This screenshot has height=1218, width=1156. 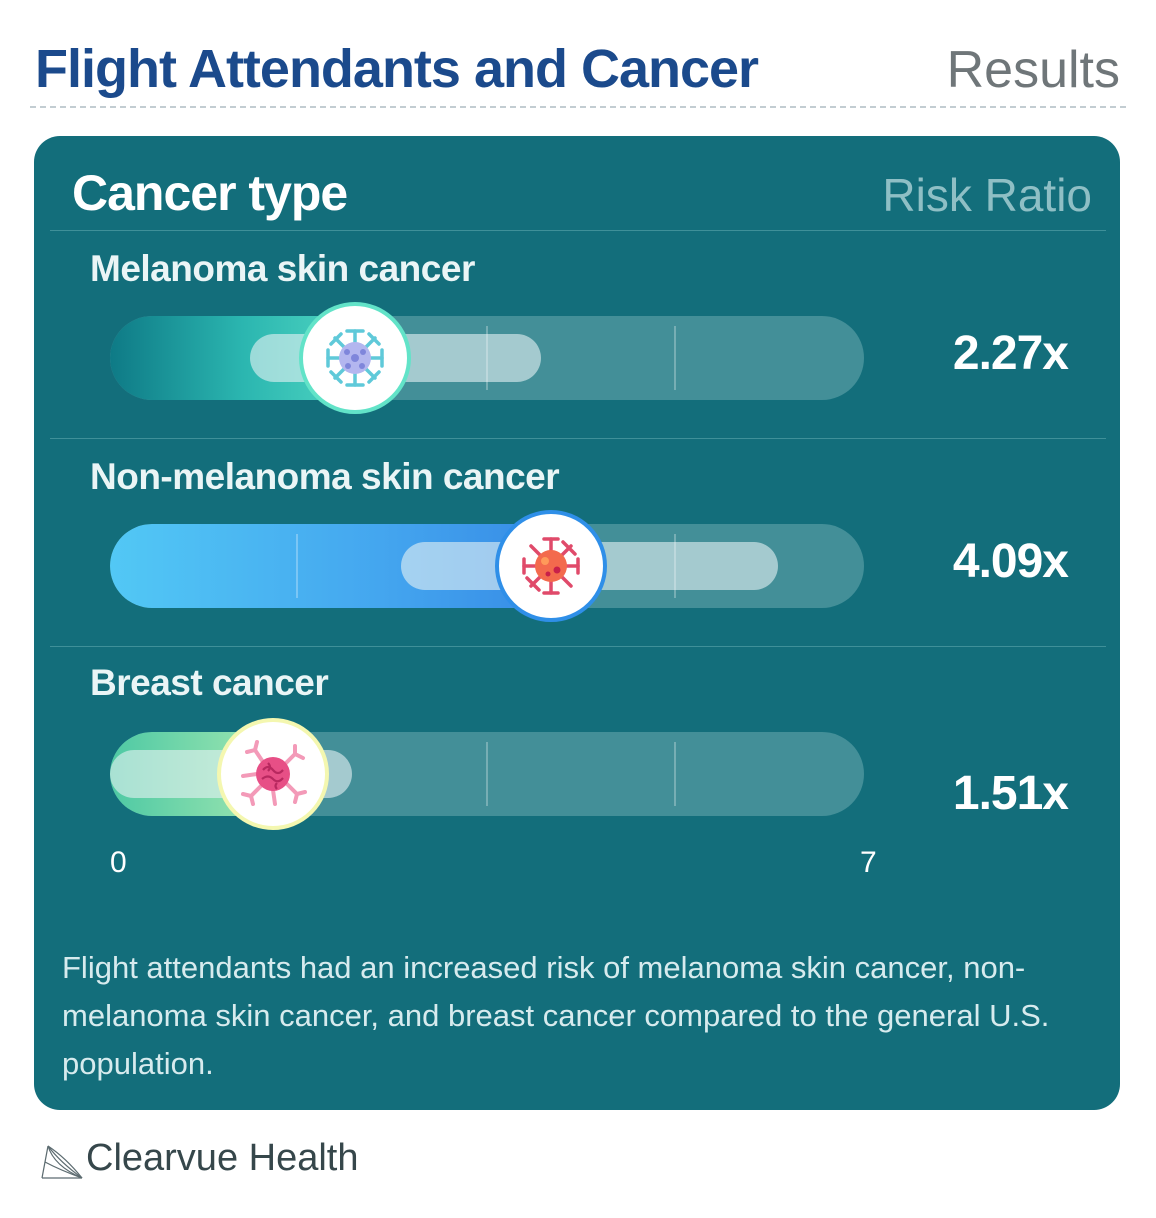 What do you see at coordinates (222, 1158) in the screenshot?
I see `brand-name: Clearvue Health` at bounding box center [222, 1158].